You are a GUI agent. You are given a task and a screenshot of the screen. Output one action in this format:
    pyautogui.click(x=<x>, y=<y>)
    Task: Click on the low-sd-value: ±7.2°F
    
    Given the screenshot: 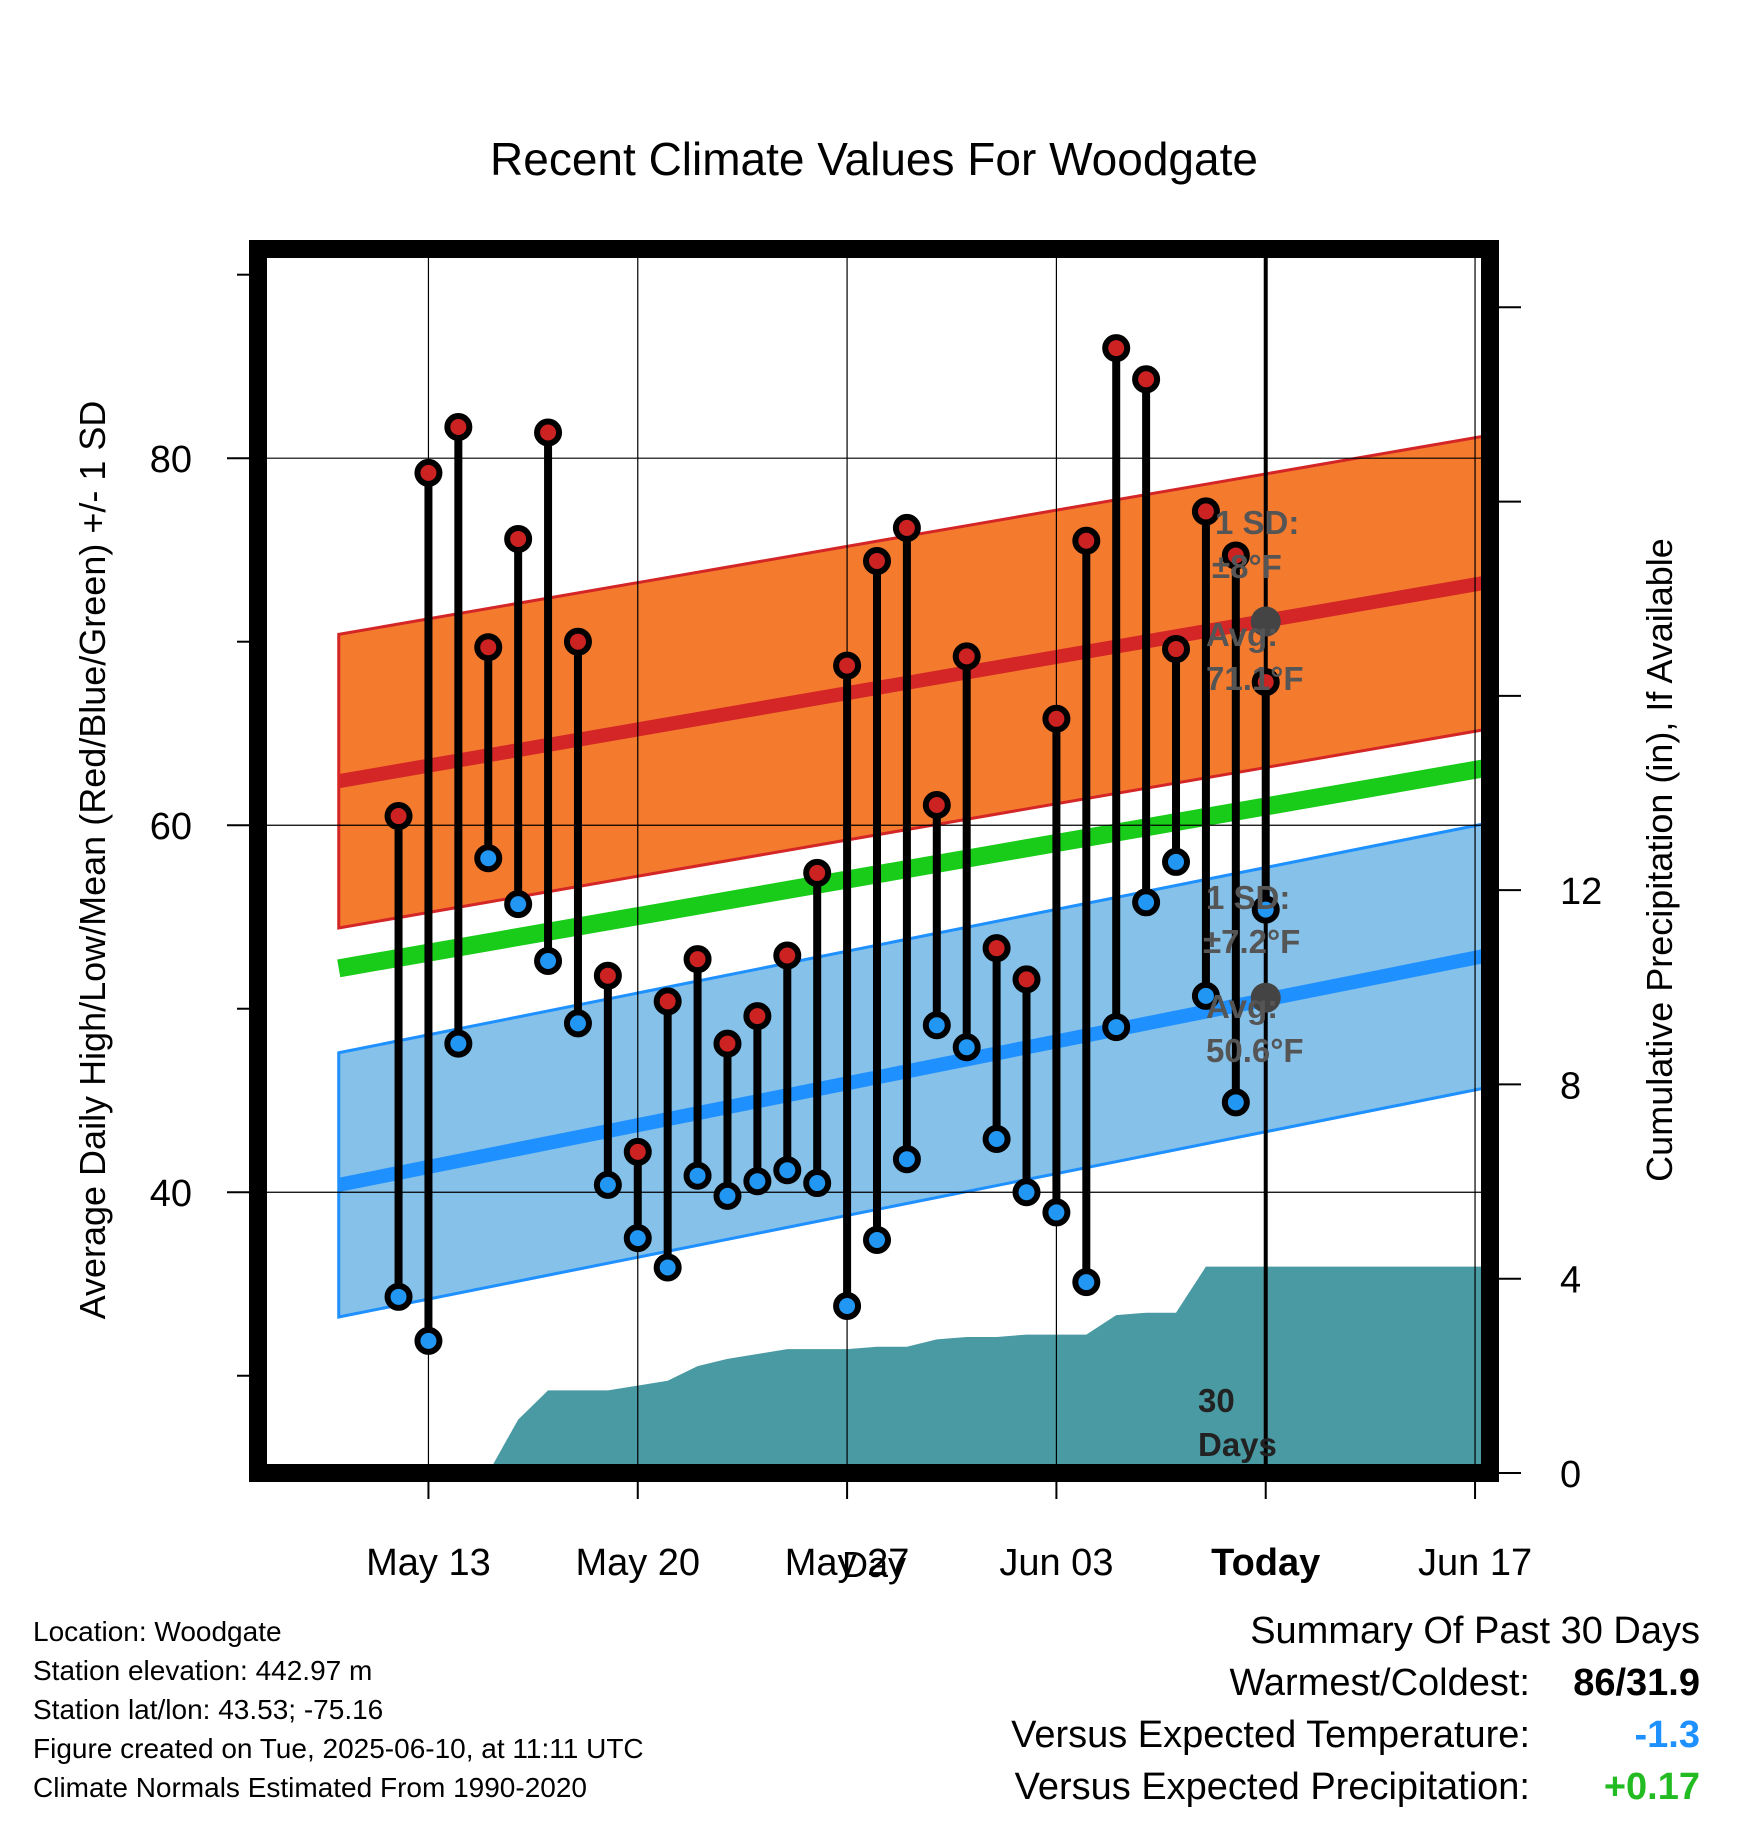 What is the action you would take?
    pyautogui.click(x=1251, y=941)
    